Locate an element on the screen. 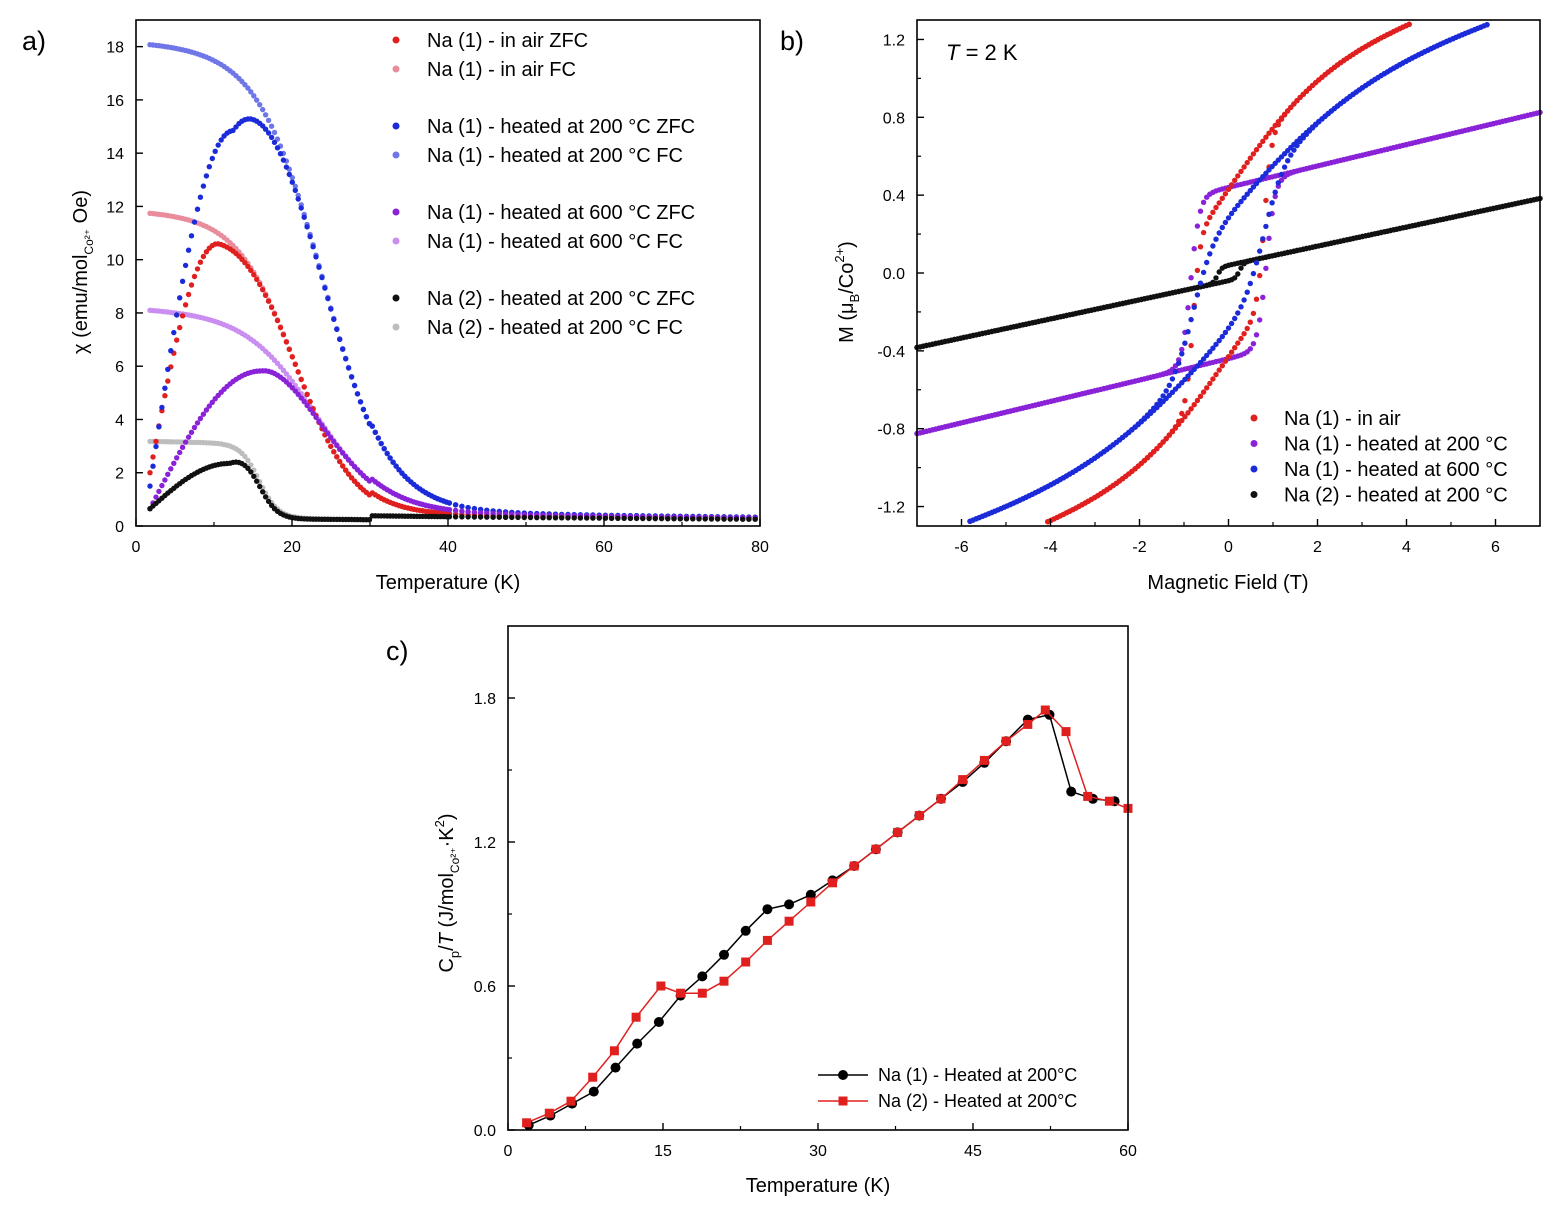 The height and width of the screenshot is (1206, 1561). panel-a-y-tick-label: 14 is located at coordinates (115, 154).